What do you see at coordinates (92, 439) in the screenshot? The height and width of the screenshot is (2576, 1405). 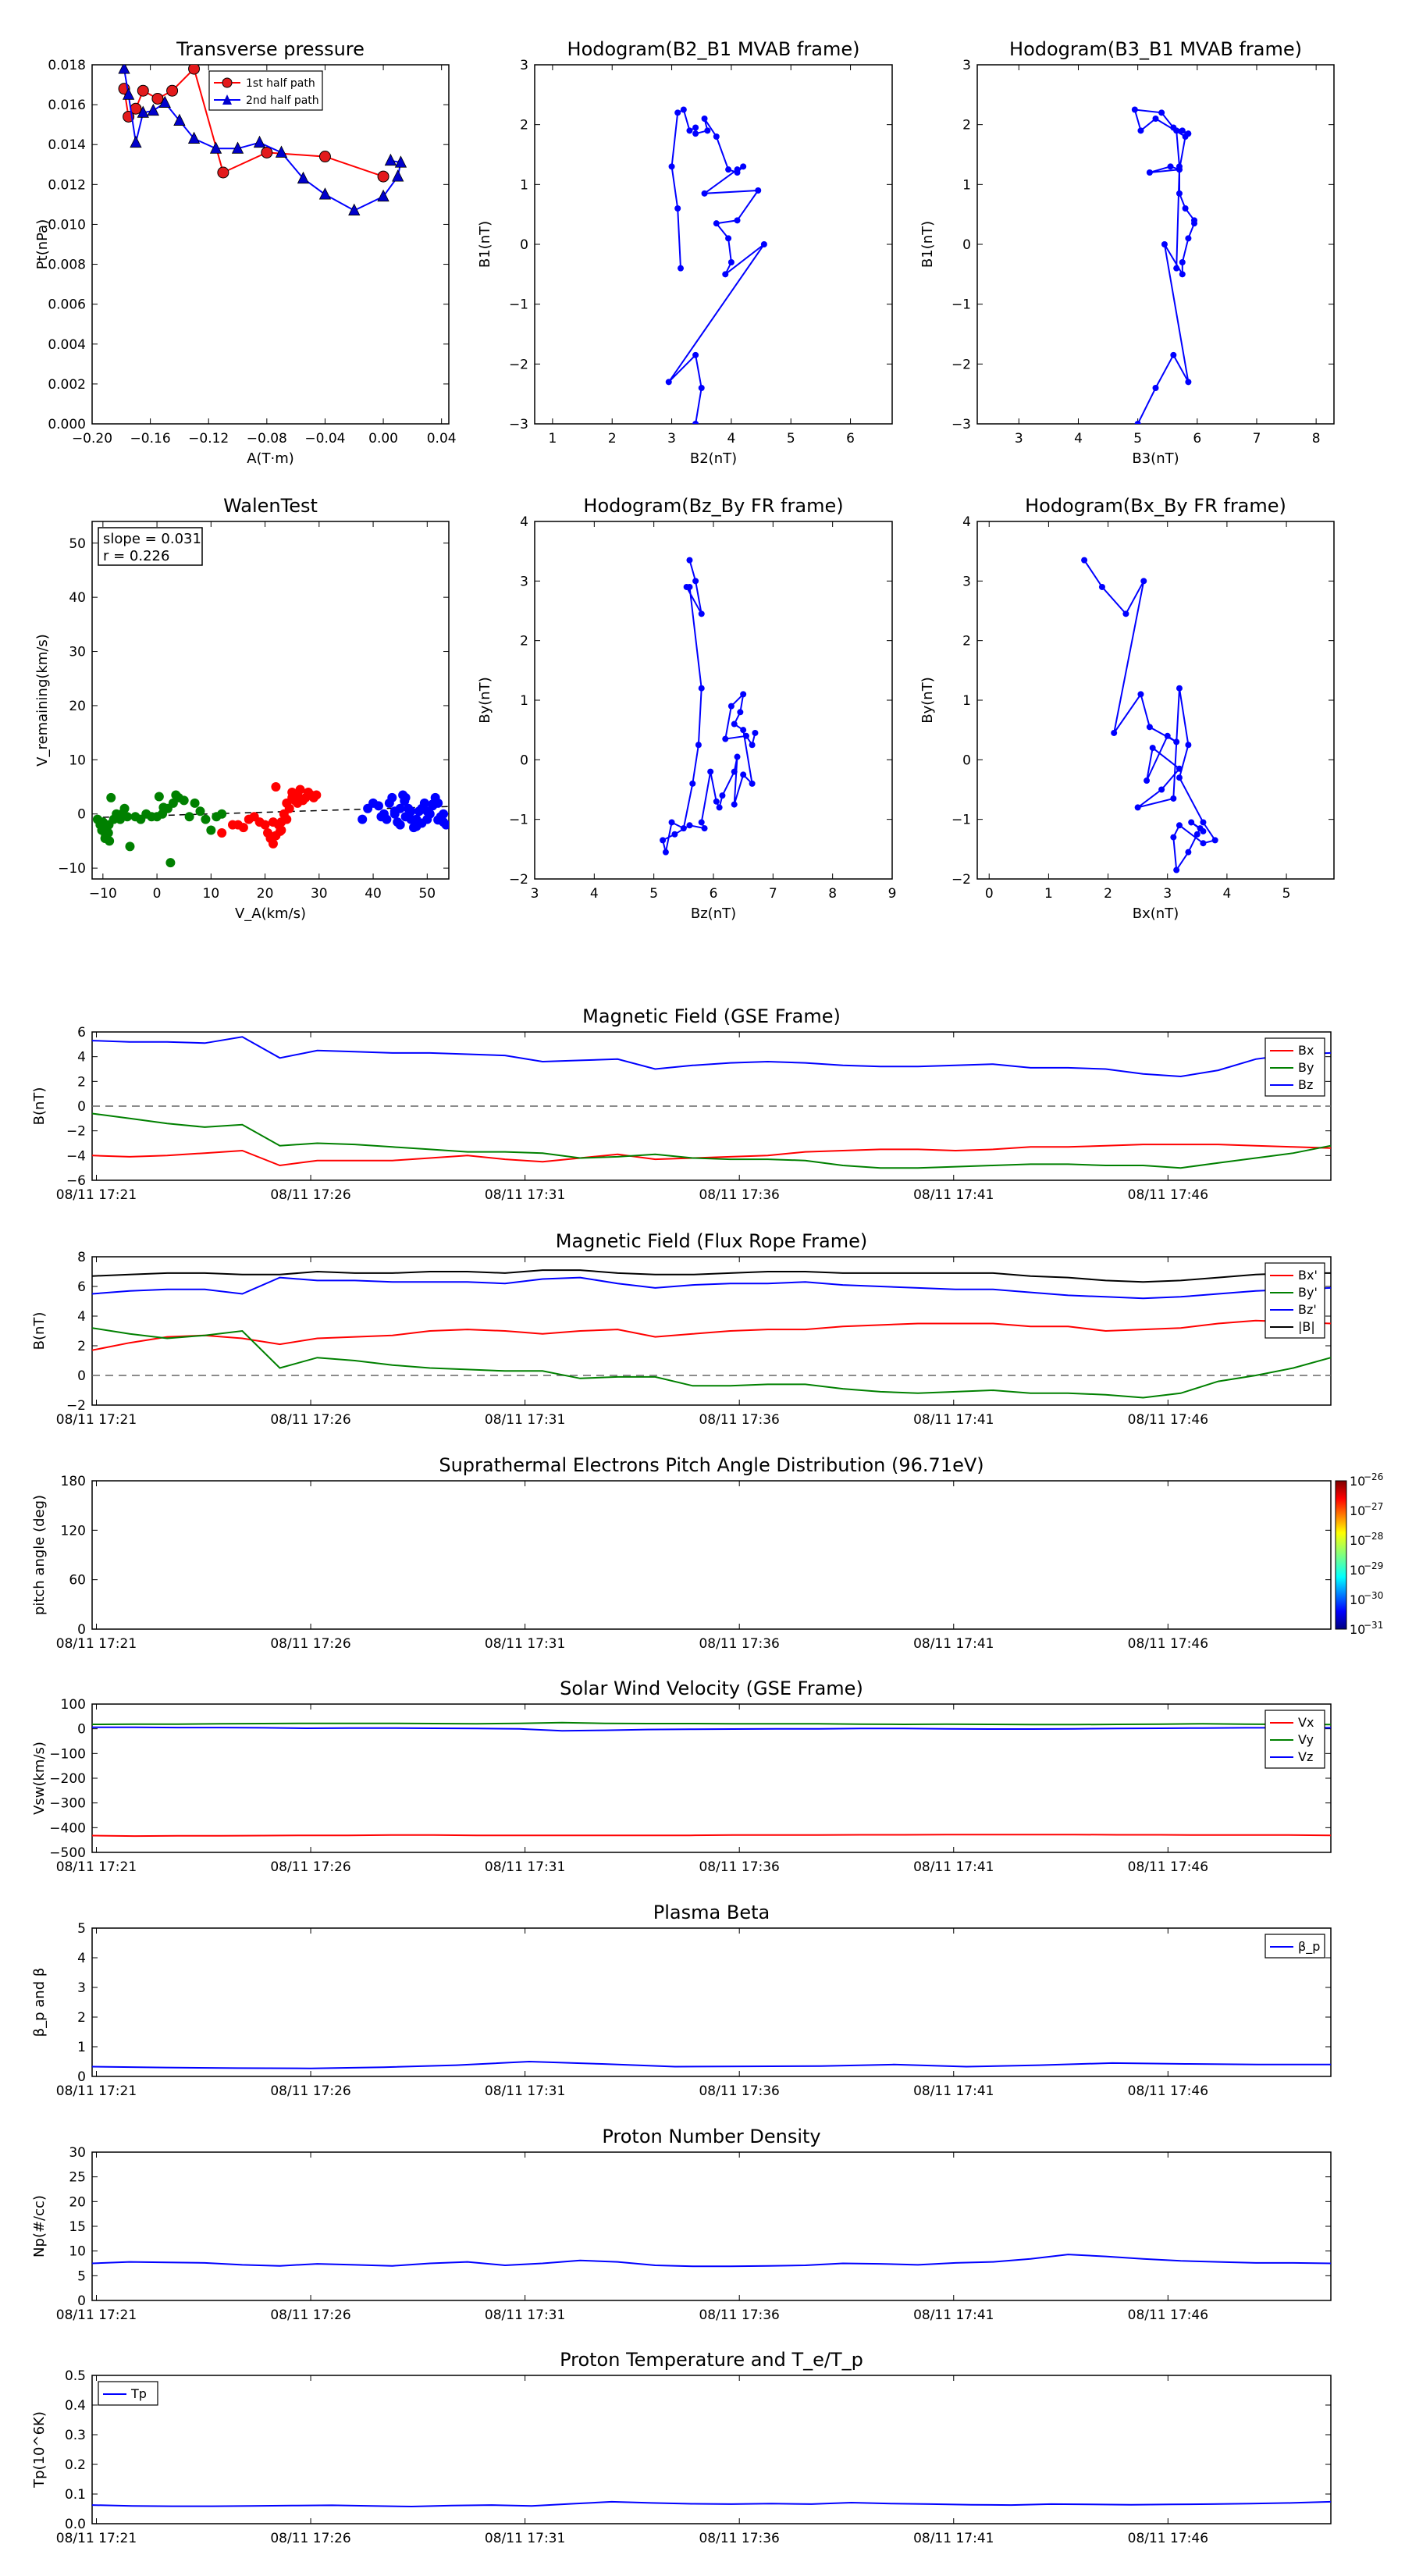 I see `x-tick-label: −0.20` at bounding box center [92, 439].